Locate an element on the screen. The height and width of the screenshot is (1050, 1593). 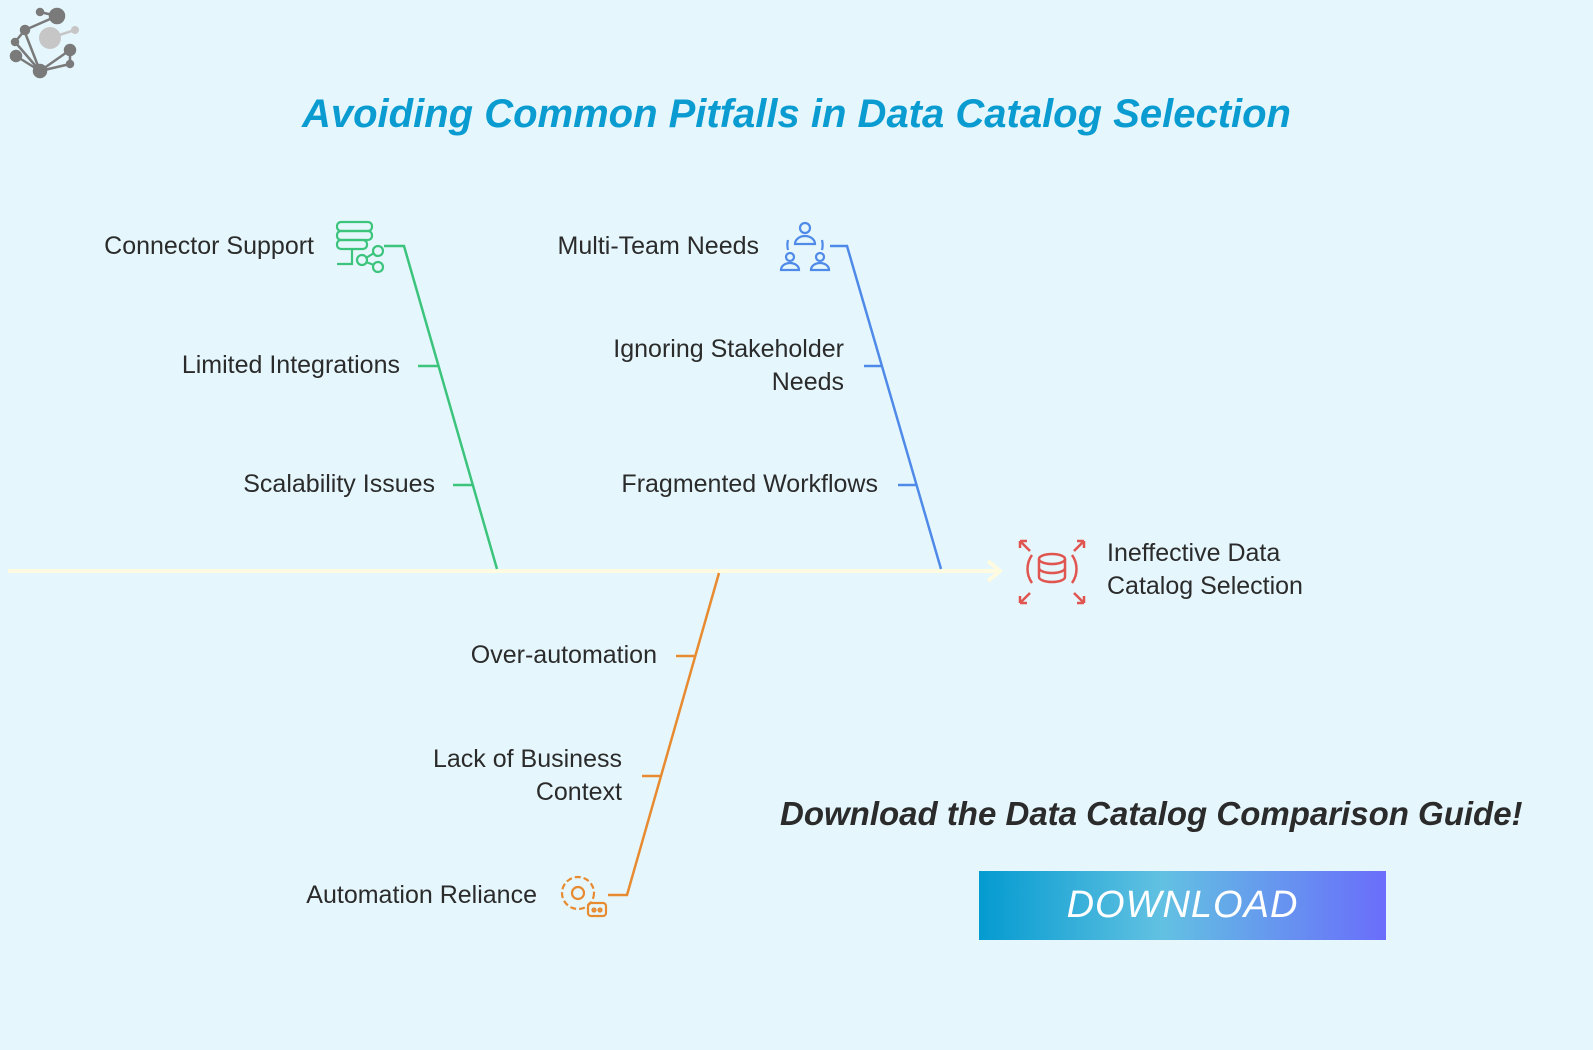
arrow-head-icon is located at coordinates (995, 571).